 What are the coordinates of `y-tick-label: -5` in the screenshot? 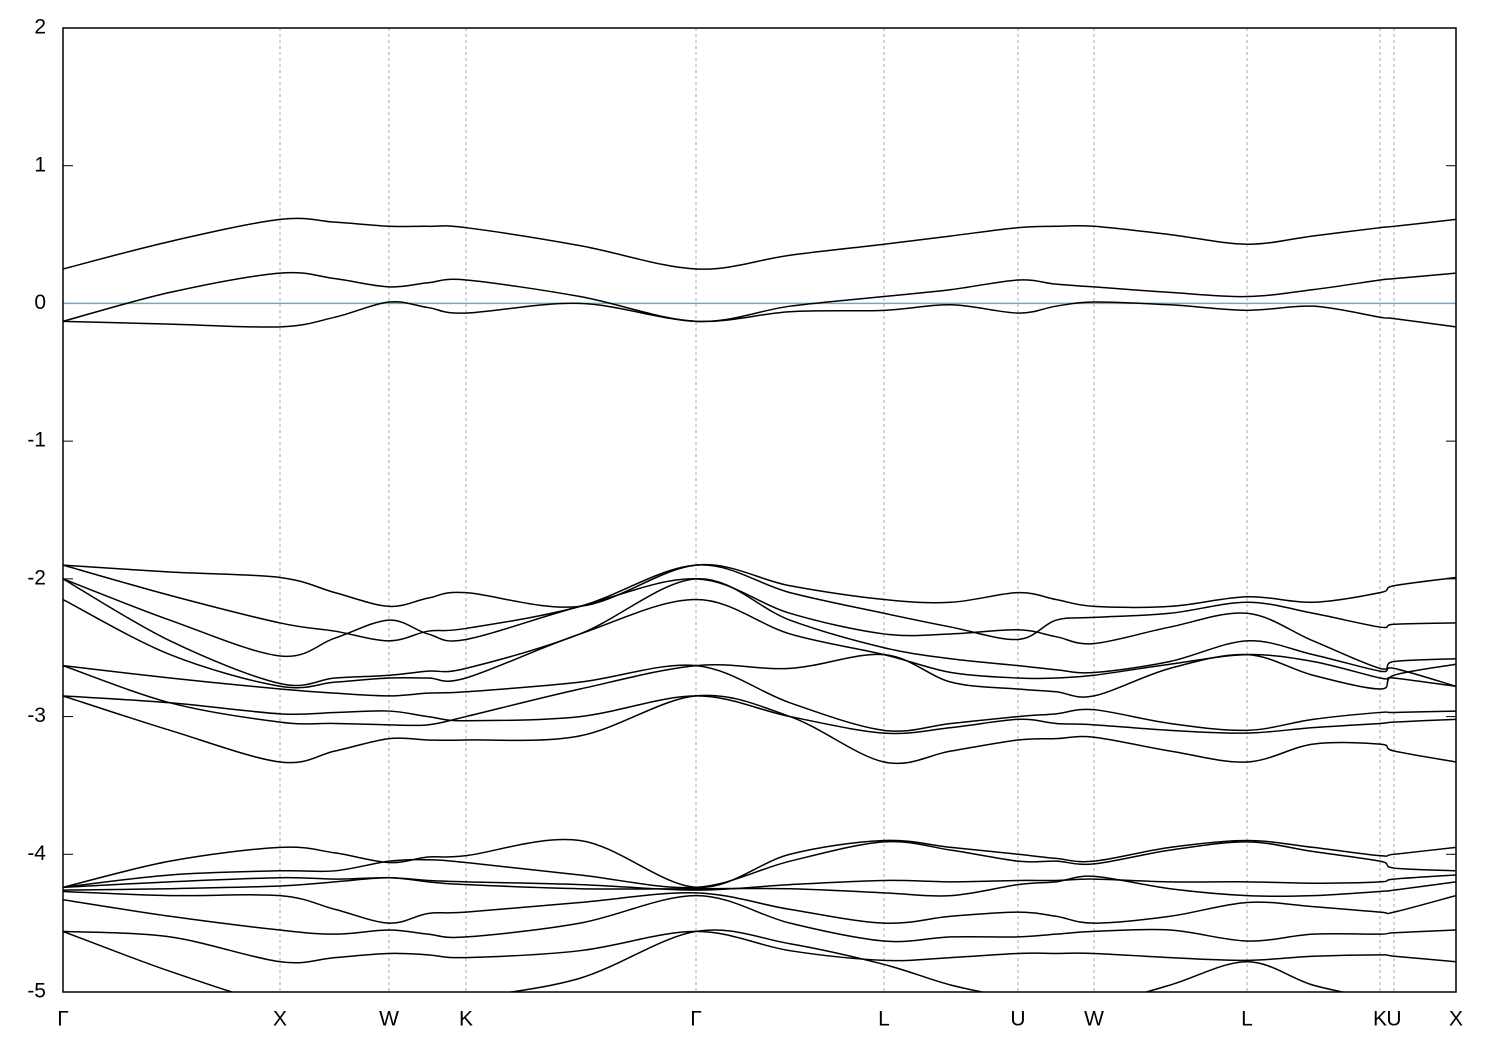 It's located at (36, 991).